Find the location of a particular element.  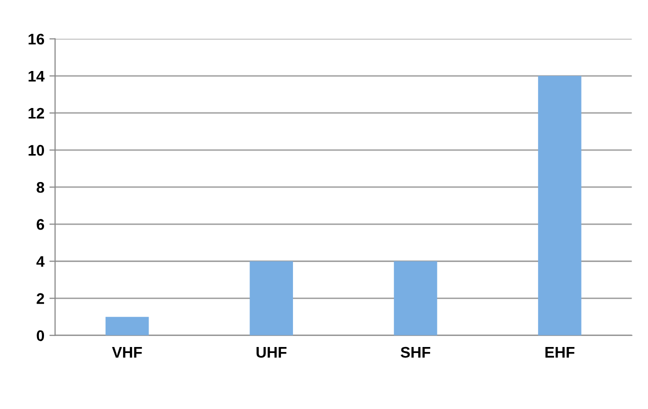

y-tick-label: 14 is located at coordinates (36, 76).